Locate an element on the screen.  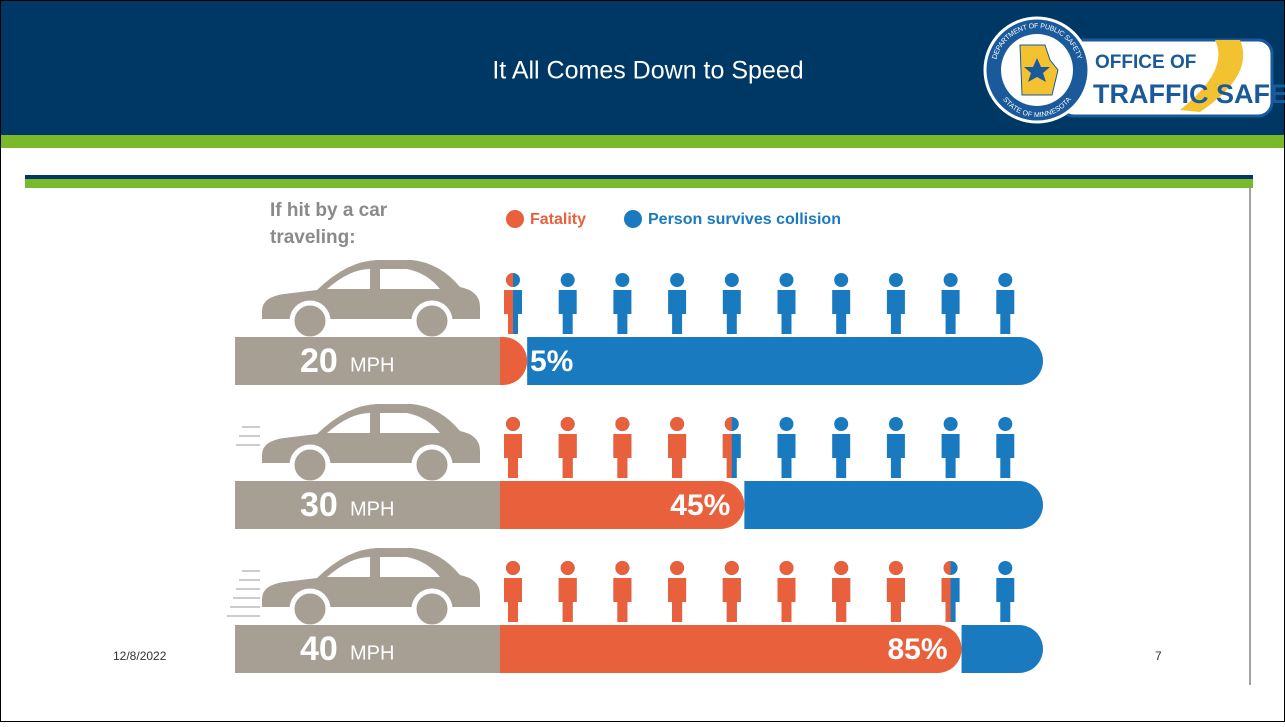
legend-swatch is located at coordinates (515, 219).